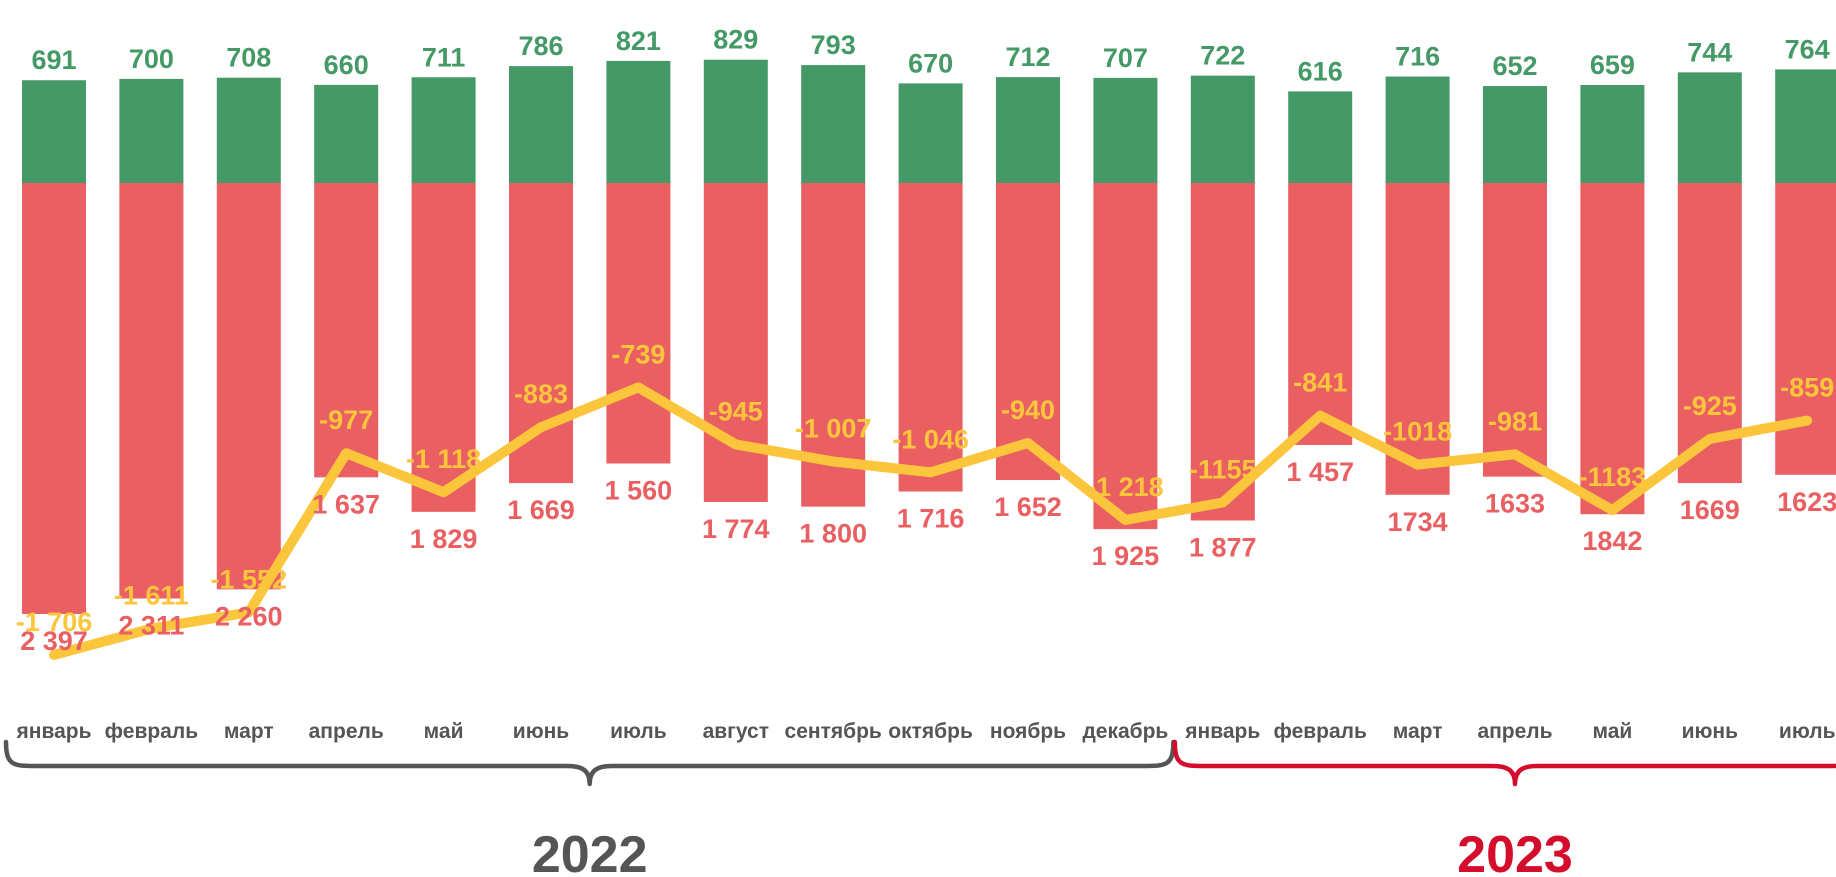  What do you see at coordinates (833, 534) in the screenshot?
I see `label-expense: 1 800` at bounding box center [833, 534].